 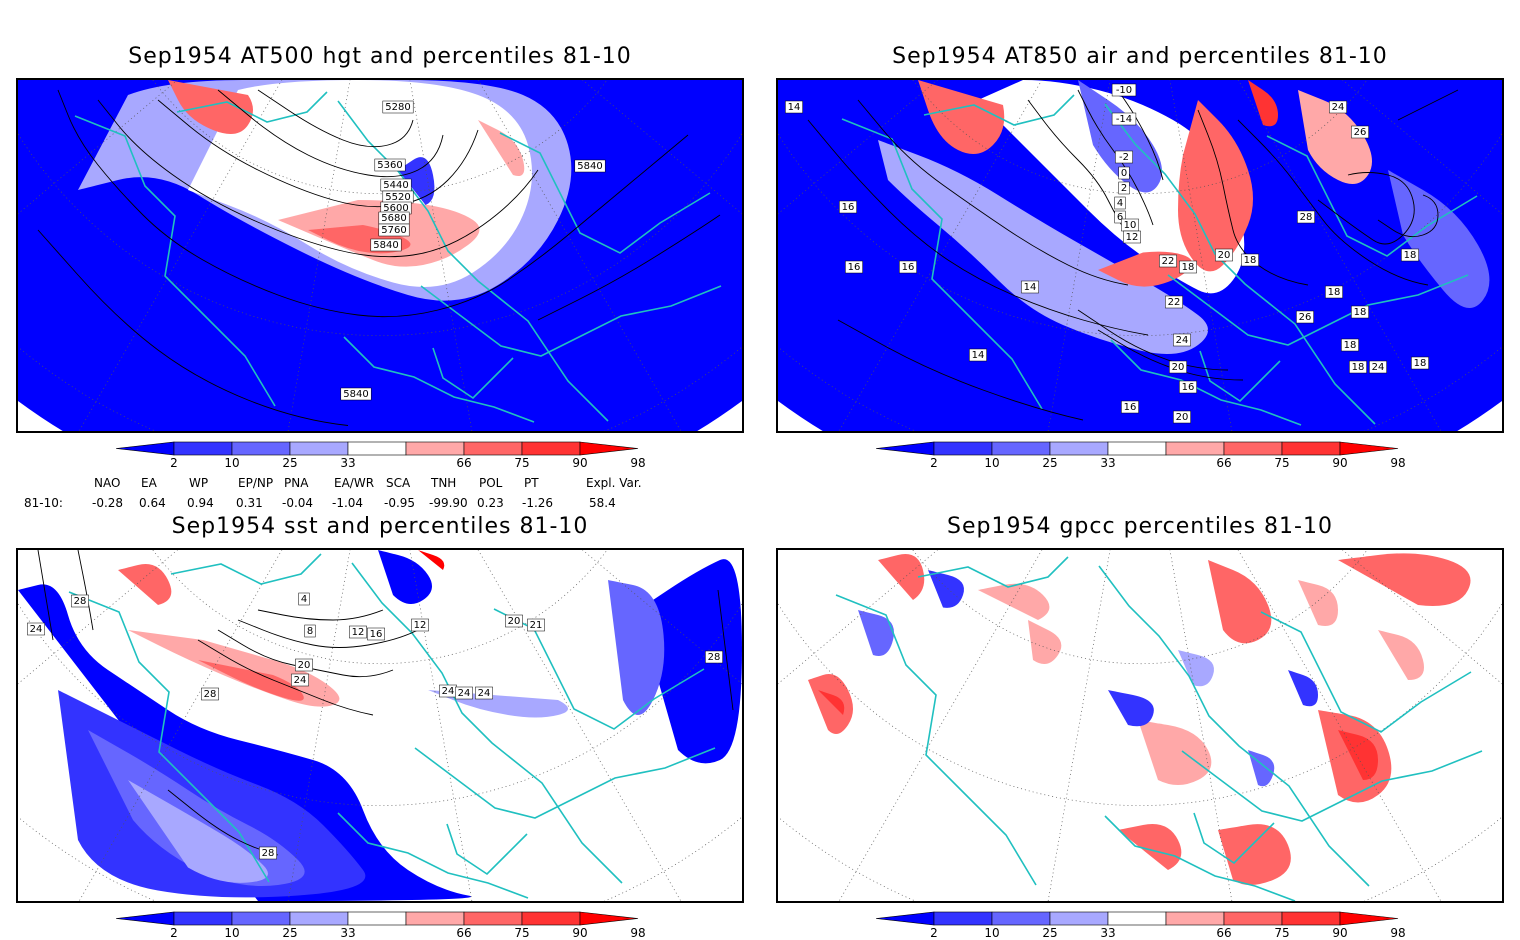 I want to click on contour-label: 16, so click(x=908, y=267).